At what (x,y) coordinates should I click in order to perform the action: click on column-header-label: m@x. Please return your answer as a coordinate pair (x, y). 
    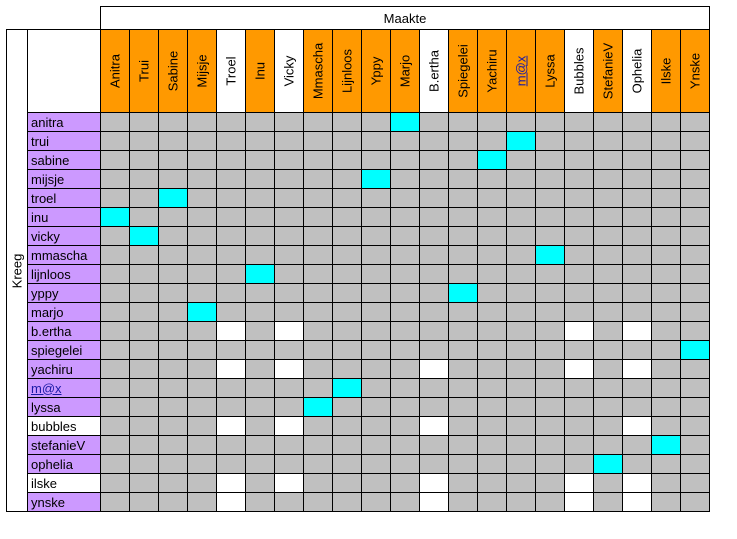
    Looking at the image, I should click on (521, 71).